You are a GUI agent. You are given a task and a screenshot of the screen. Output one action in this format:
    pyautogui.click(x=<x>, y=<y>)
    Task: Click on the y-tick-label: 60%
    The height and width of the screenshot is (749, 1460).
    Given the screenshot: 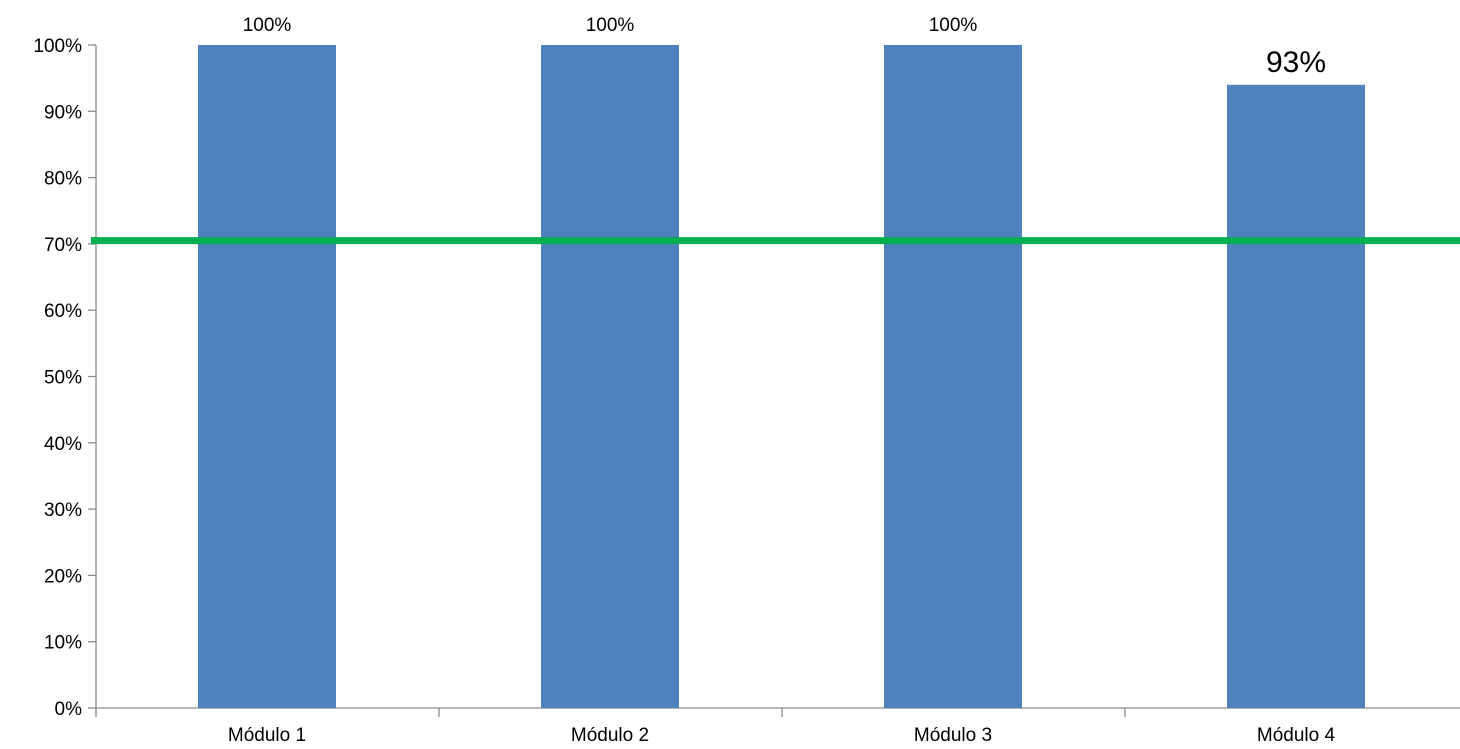 What is the action you would take?
    pyautogui.click(x=63, y=311)
    